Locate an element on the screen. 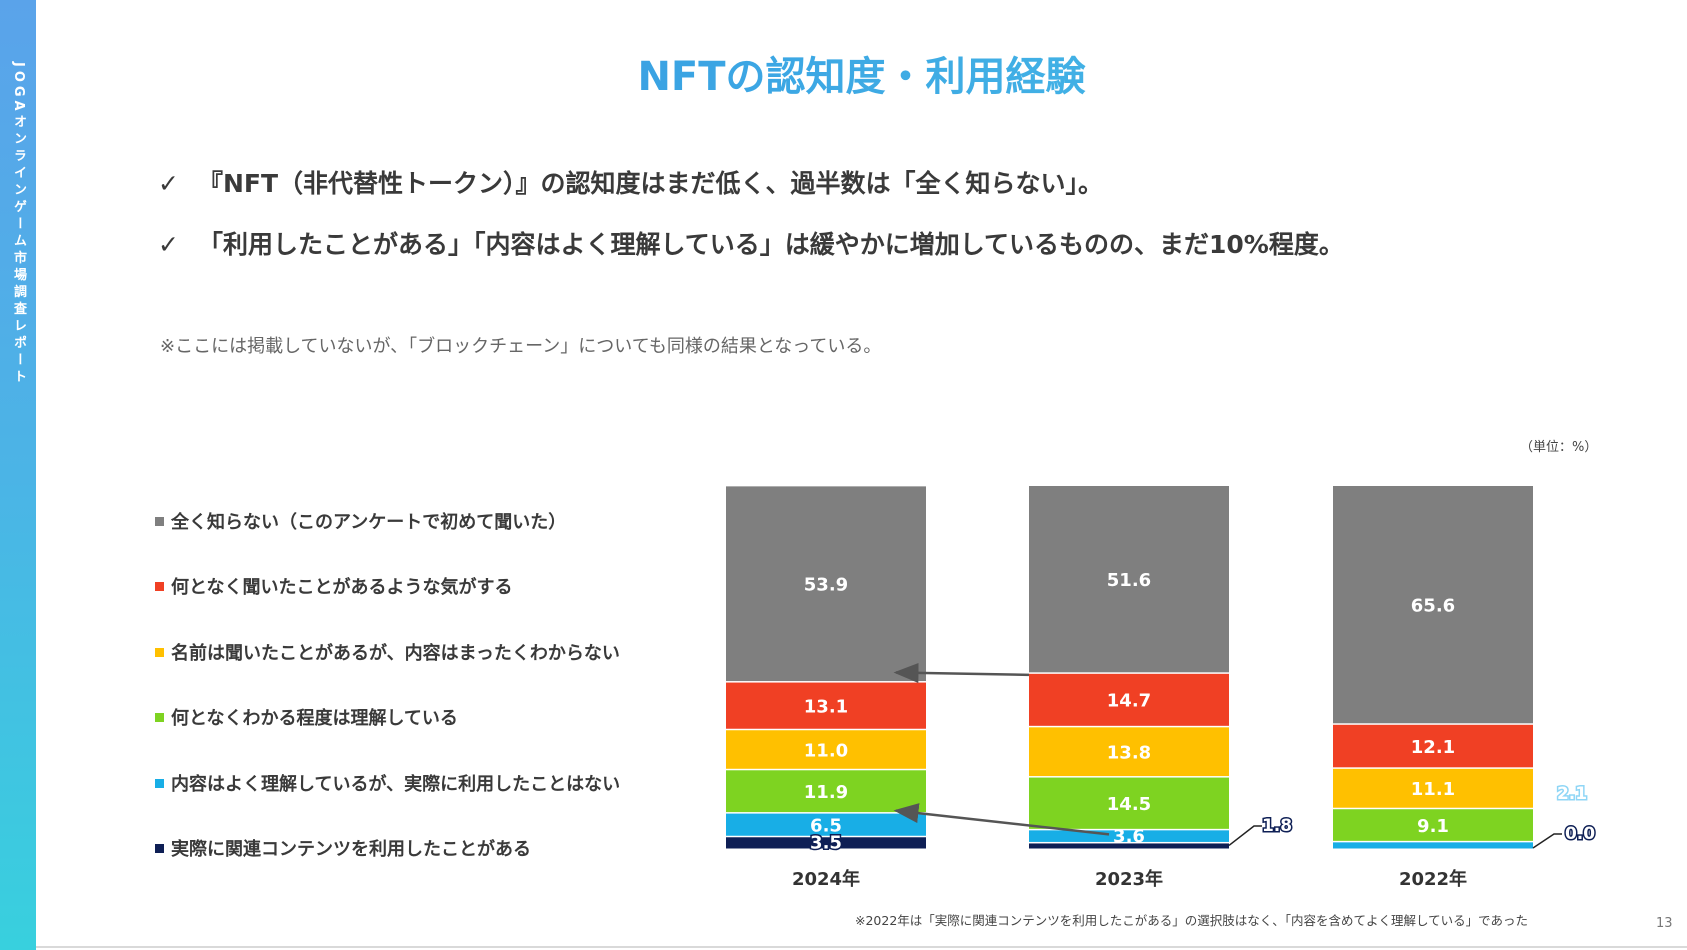 Image resolution: width=1687 pixels, height=950 pixels. legend-item-vaguely-heard: 何となく聞いたことがあるような気がする is located at coordinates (333, 586).